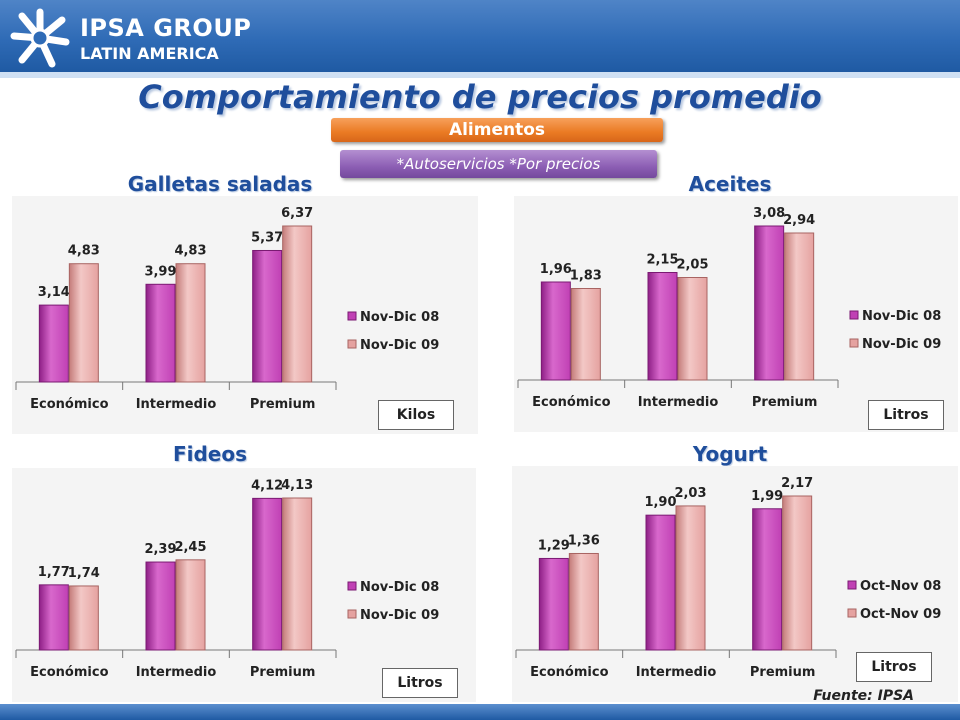  What do you see at coordinates (692, 265) in the screenshot?
I see `data-label: 2,05` at bounding box center [692, 265].